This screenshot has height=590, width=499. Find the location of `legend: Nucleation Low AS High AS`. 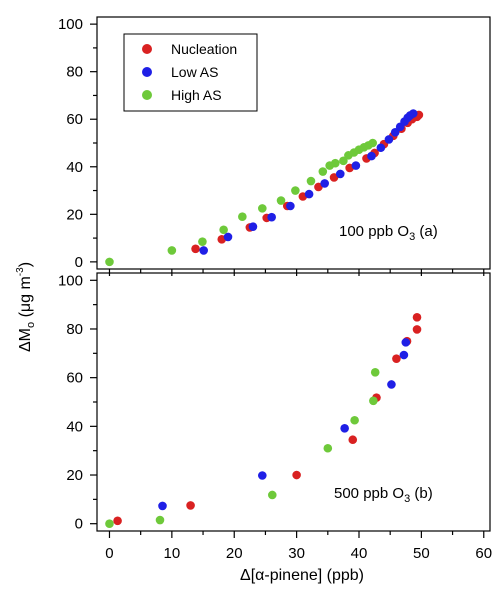

legend: Nucleation Low AS High AS is located at coordinates (190, 72).